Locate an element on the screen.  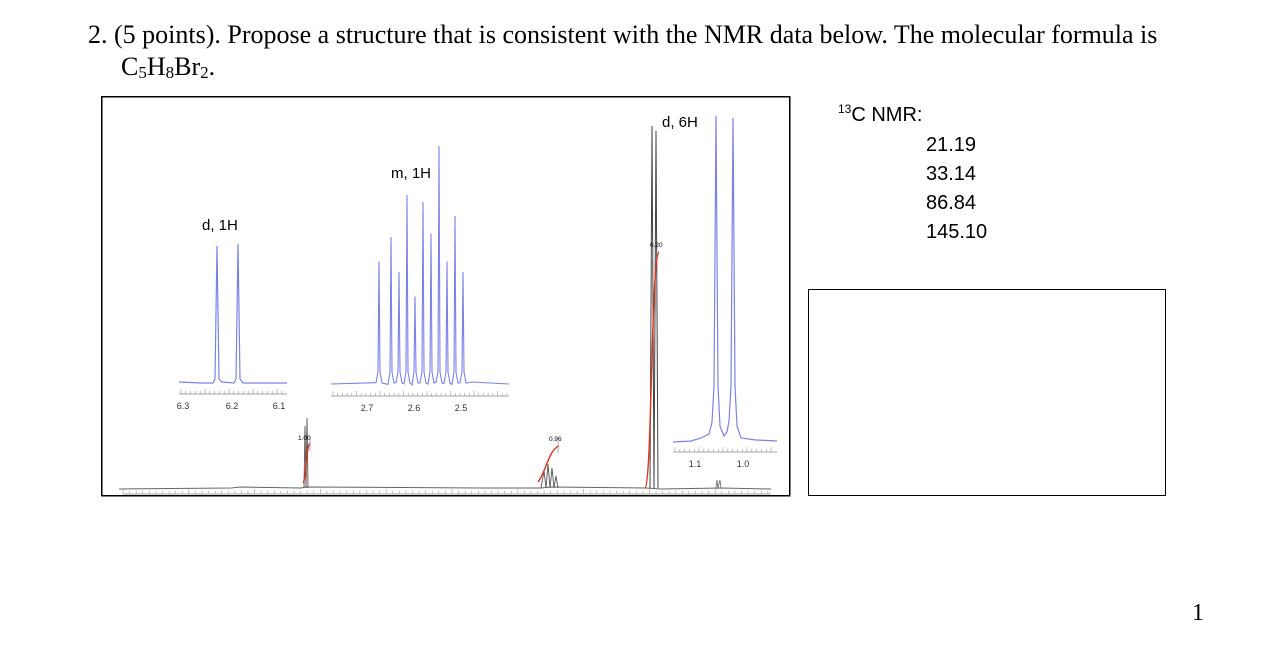
c13-value: 33.14 is located at coordinates (951, 174).